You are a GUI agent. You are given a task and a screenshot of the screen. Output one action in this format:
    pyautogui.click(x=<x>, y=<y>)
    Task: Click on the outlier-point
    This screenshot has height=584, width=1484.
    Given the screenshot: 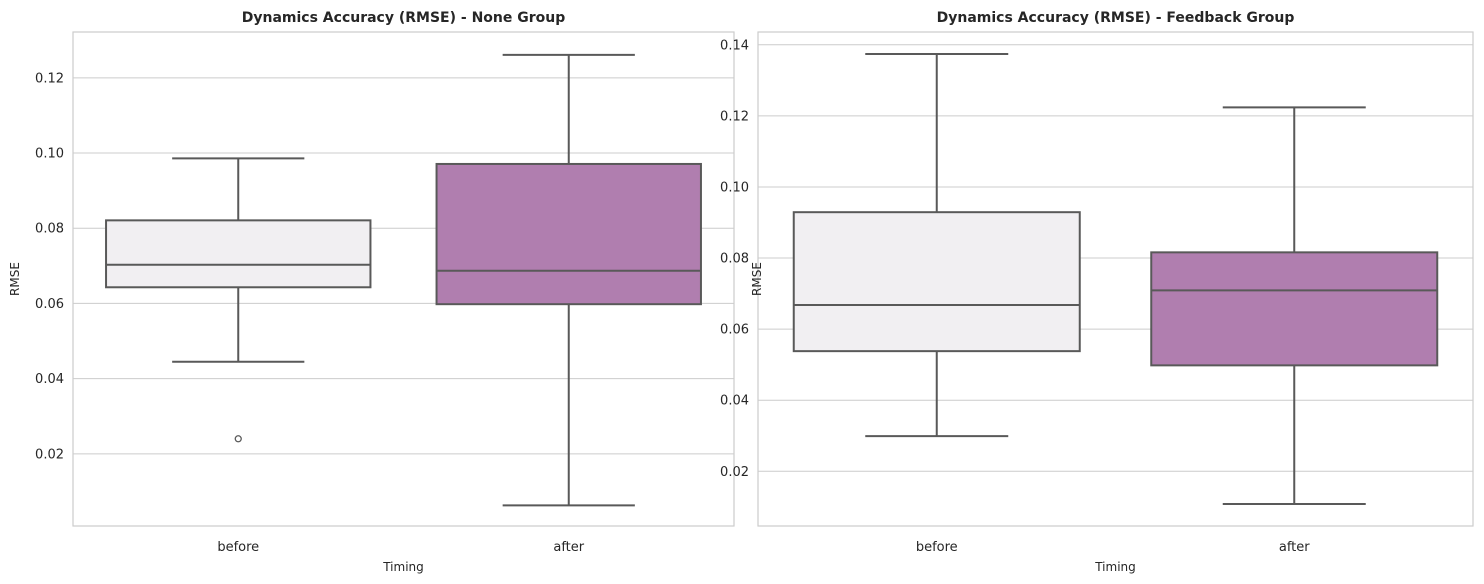 What is the action you would take?
    pyautogui.click(x=238, y=439)
    